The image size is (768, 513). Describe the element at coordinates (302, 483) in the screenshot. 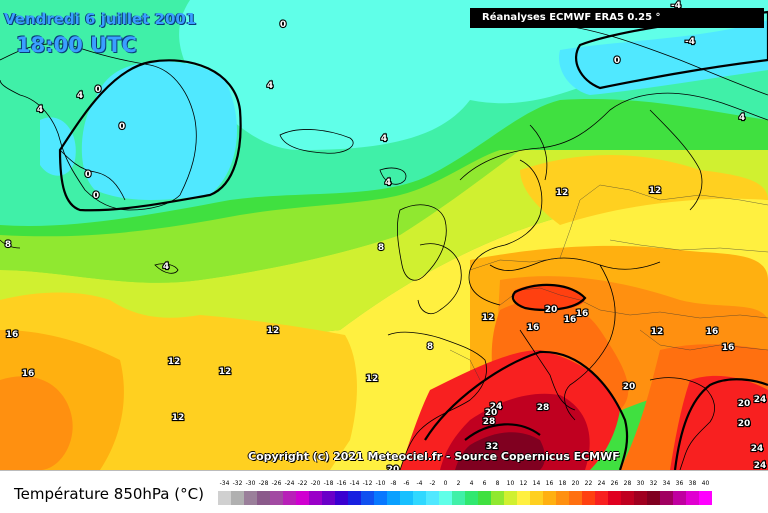

I see `scale-label: -22` at that location.